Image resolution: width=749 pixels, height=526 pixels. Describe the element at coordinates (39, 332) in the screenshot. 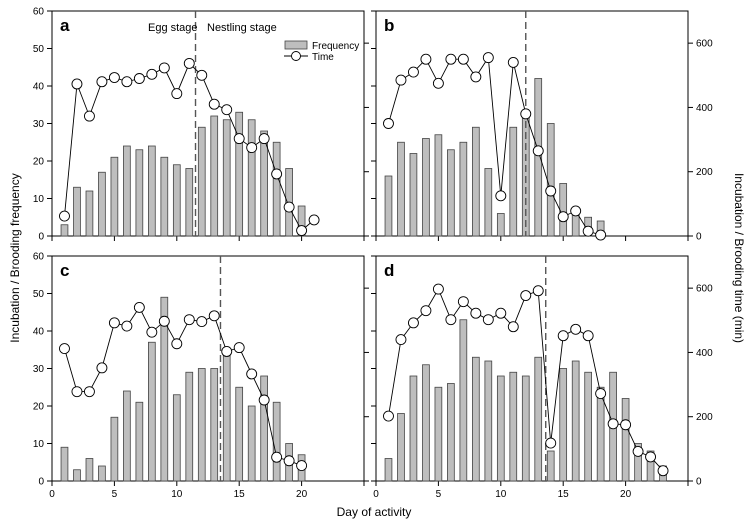

I see `y-tick-label-left: 40` at that location.